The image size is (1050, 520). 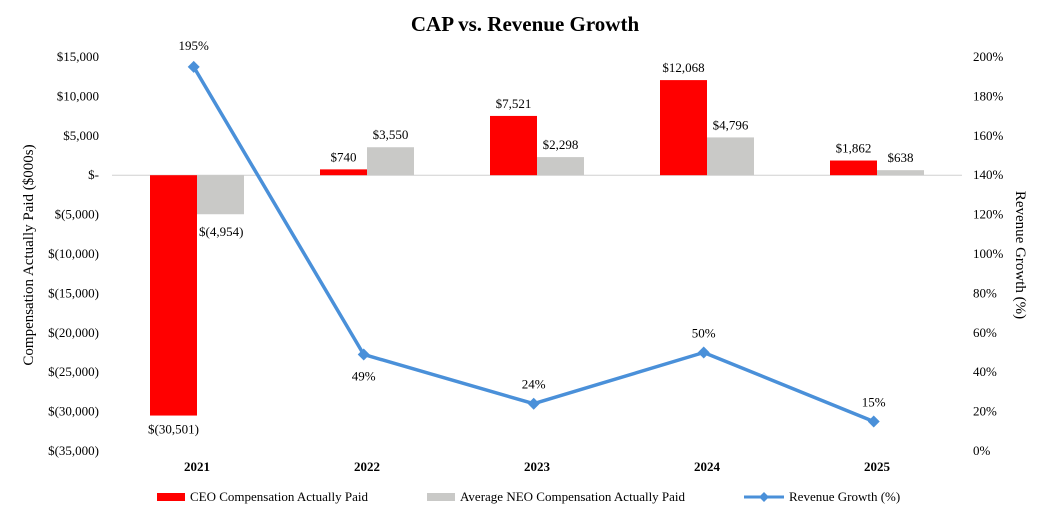 I want to click on y-tick-label: $(35,000), so click(x=73, y=450).